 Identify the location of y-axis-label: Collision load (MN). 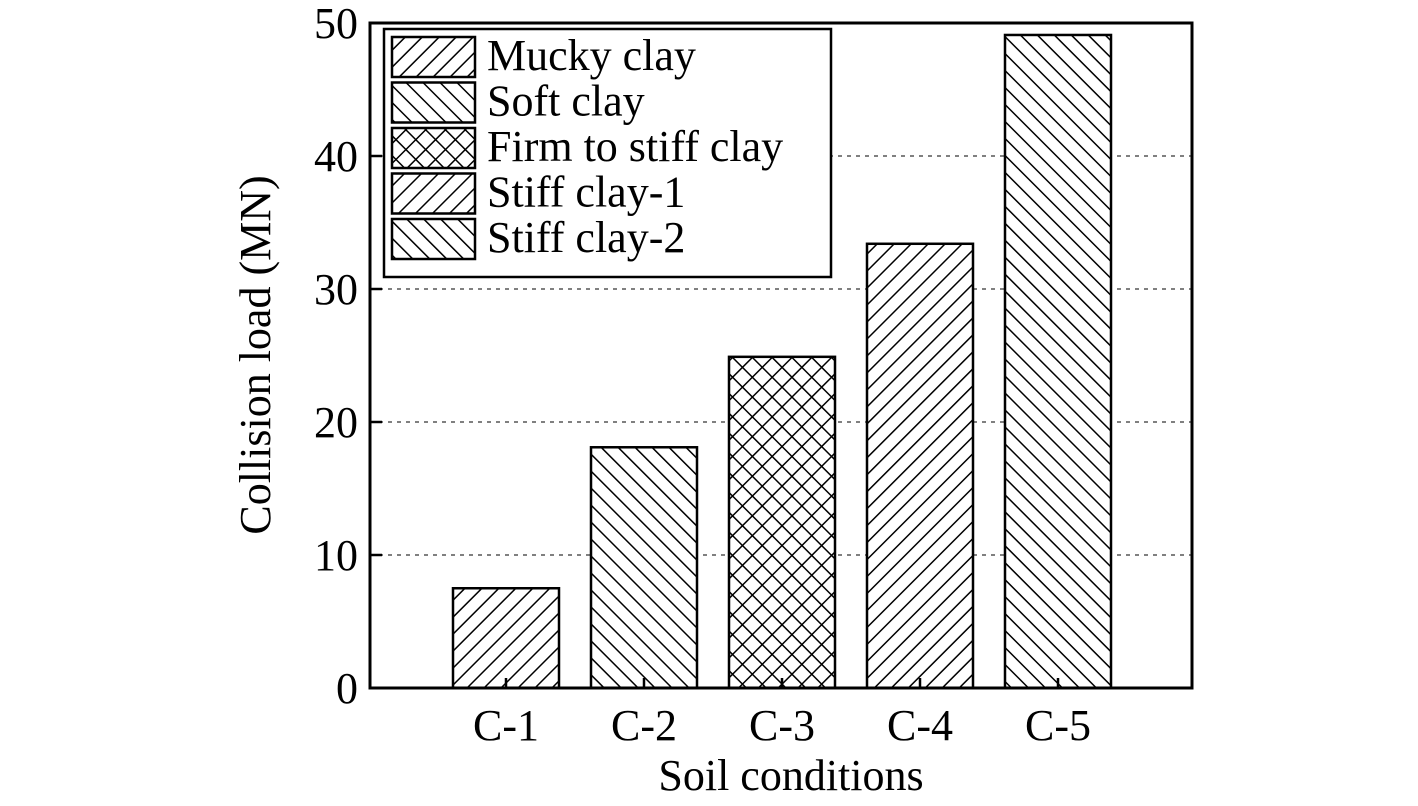
(255, 354).